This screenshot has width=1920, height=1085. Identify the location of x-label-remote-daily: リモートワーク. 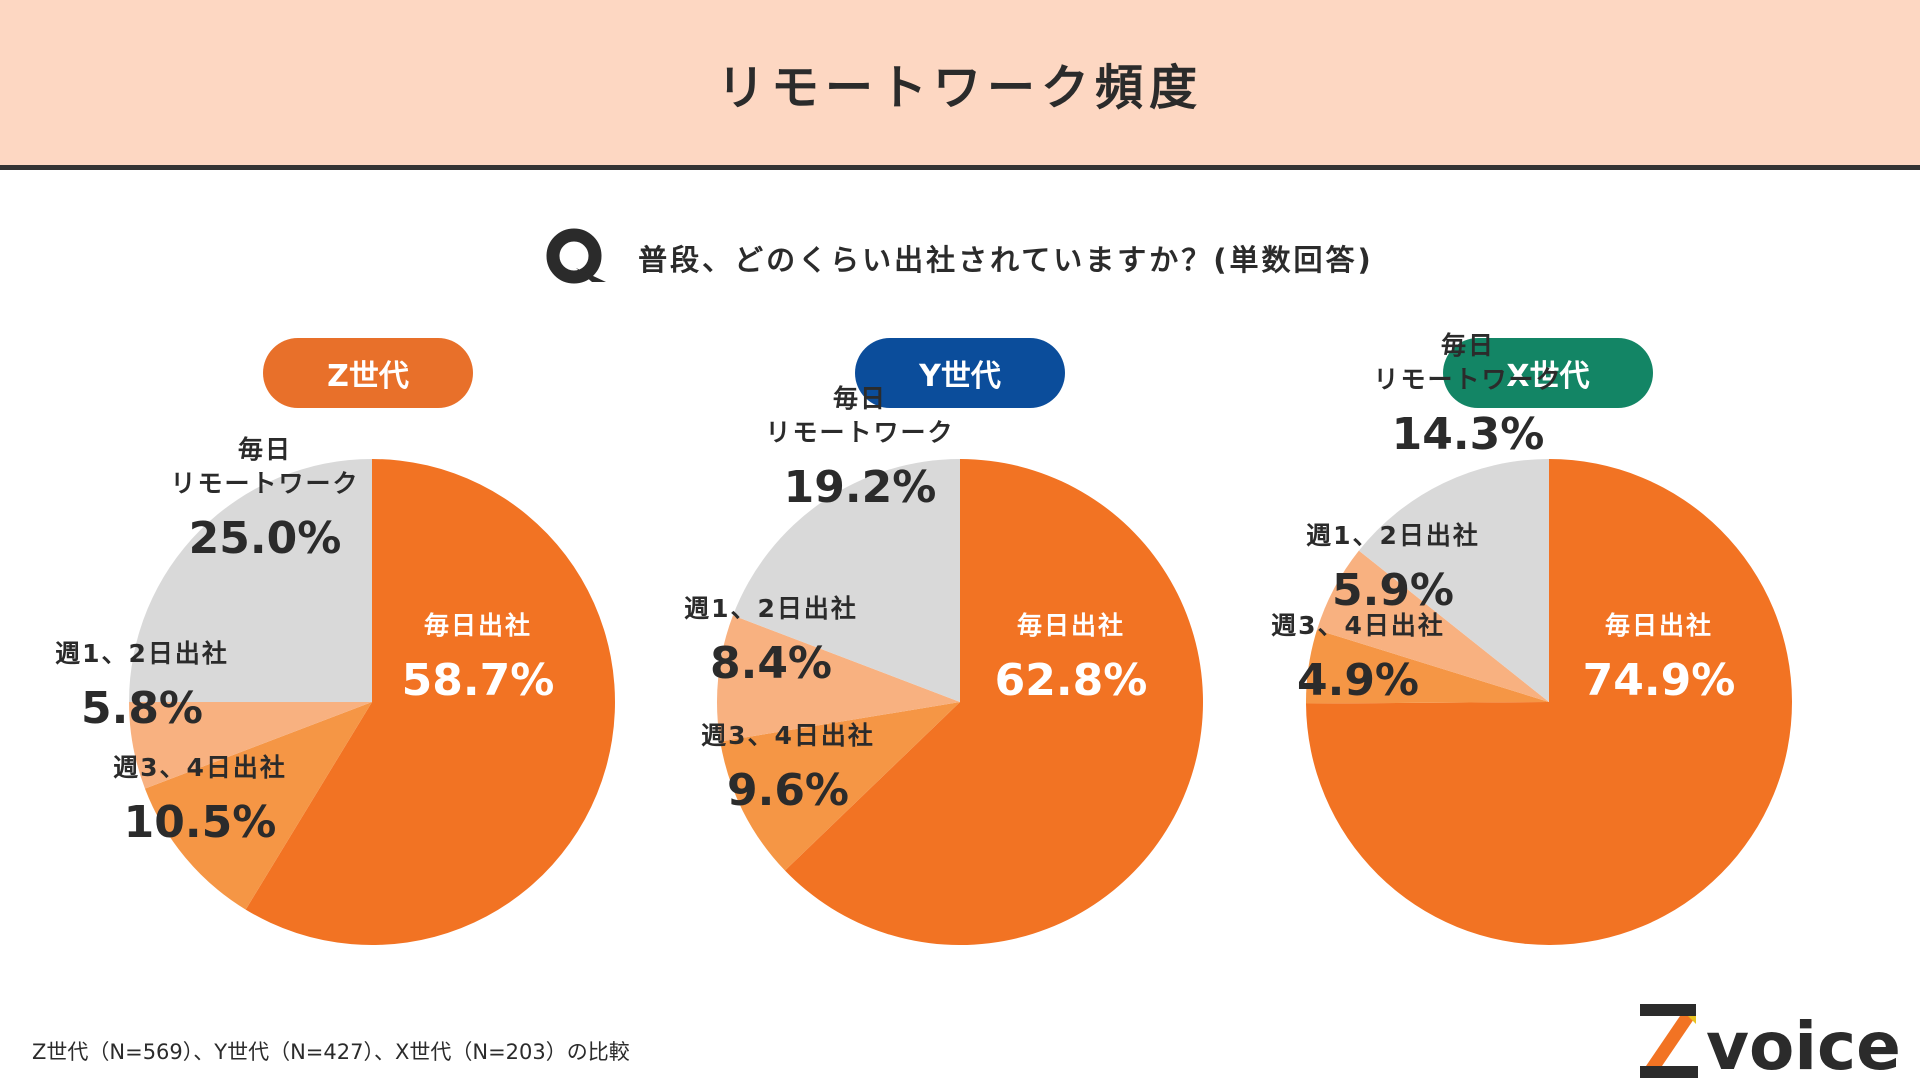
(1467, 379).